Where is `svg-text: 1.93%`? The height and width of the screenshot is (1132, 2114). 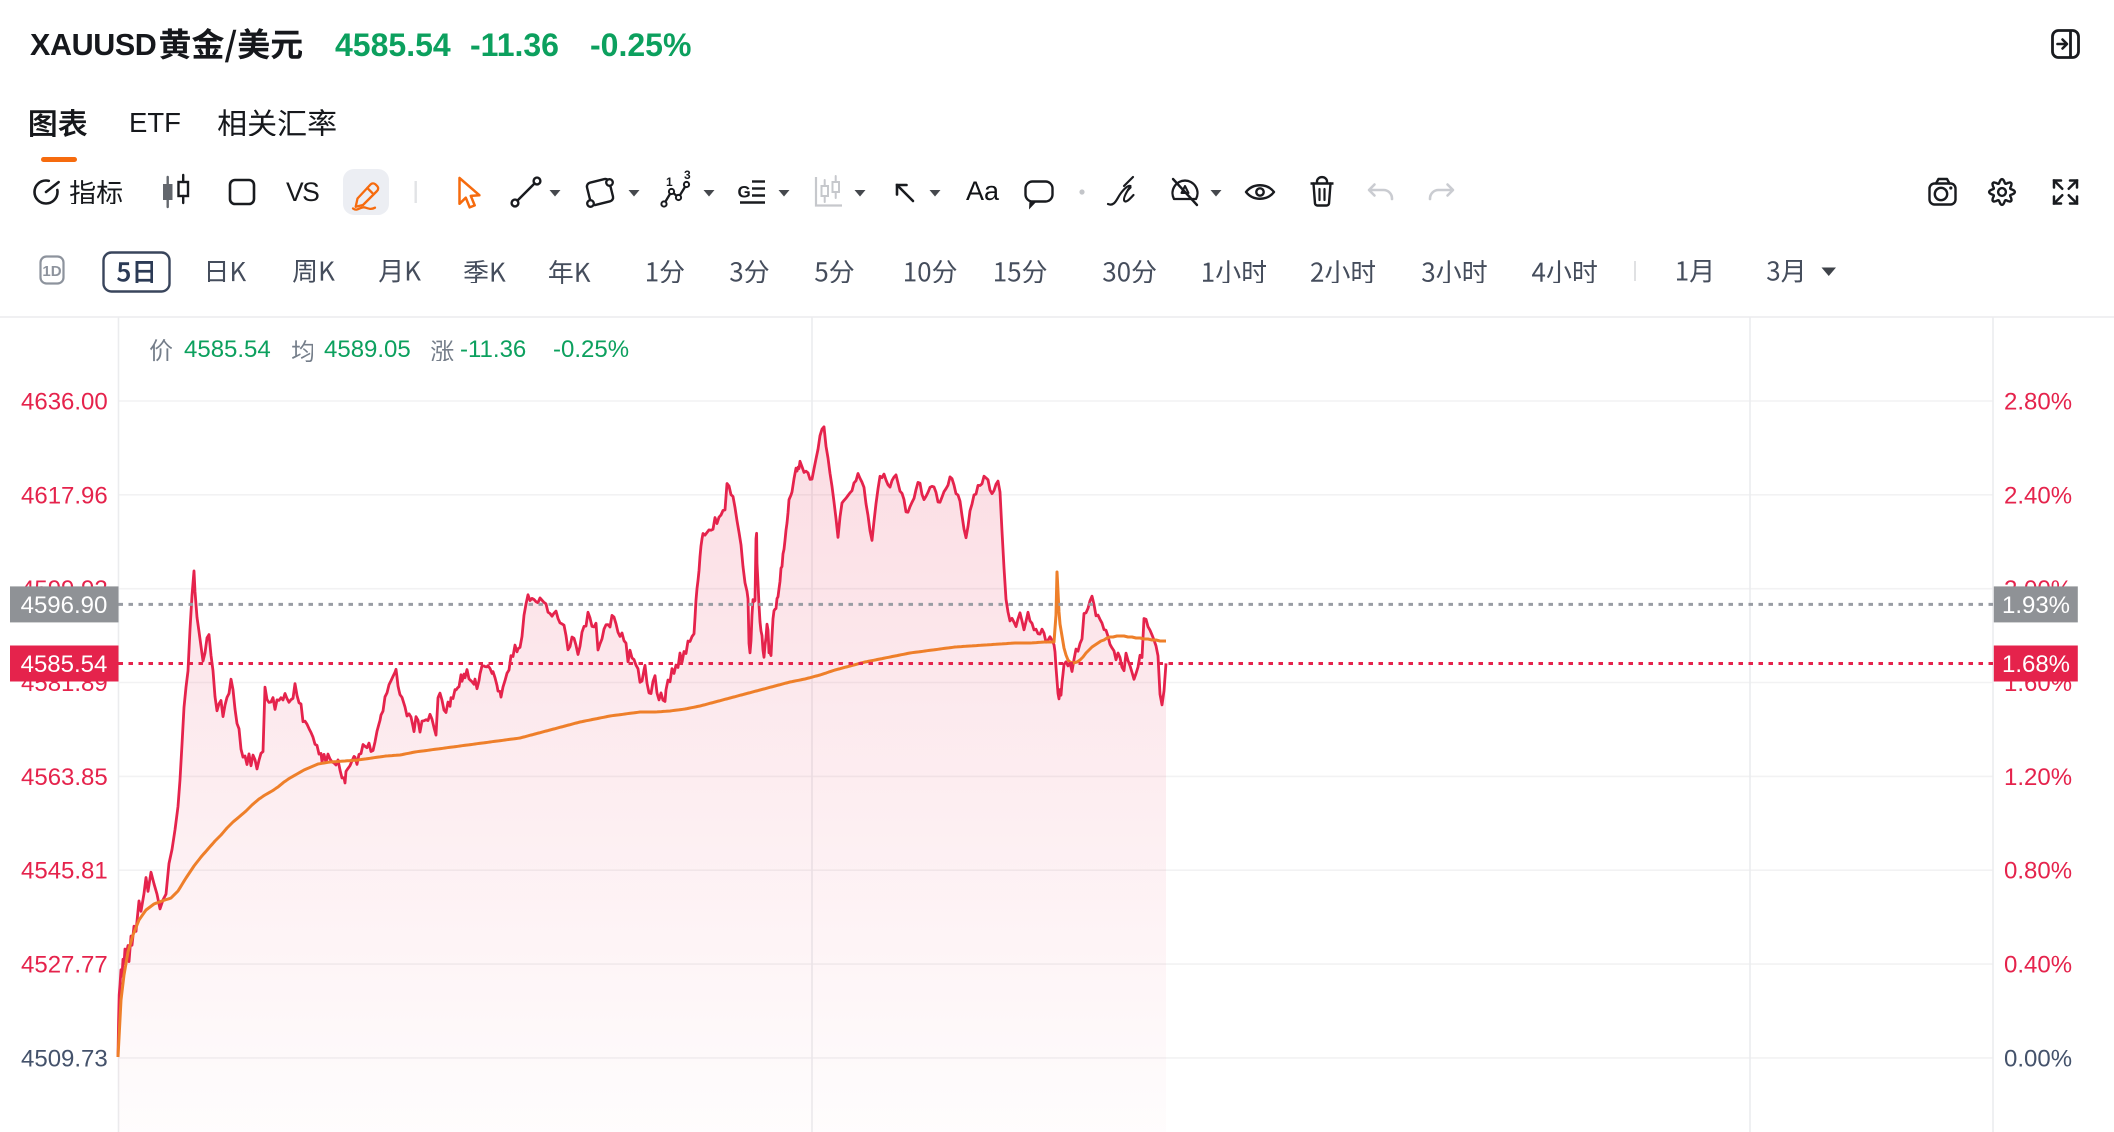
svg-text: 1.93% is located at coordinates (2036, 605).